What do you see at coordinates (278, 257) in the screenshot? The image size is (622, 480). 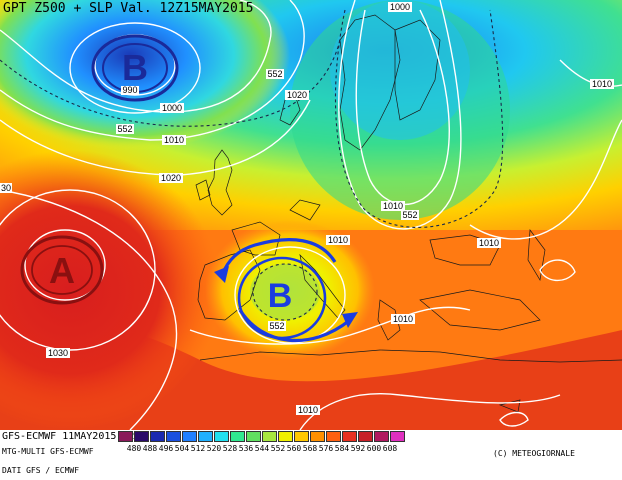 I see `upper-arrow-path` at bounding box center [278, 257].